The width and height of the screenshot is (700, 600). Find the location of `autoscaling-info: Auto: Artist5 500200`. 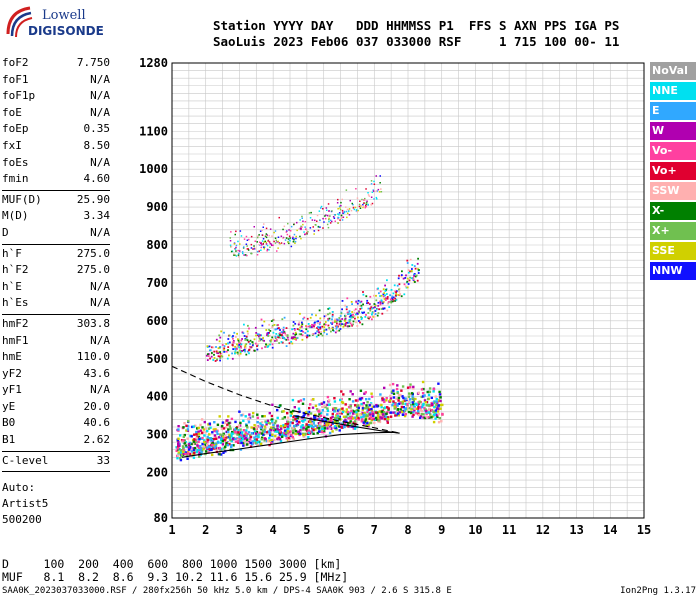

autoscaling-info: Auto: Artist5 500200 is located at coordinates (25, 504).